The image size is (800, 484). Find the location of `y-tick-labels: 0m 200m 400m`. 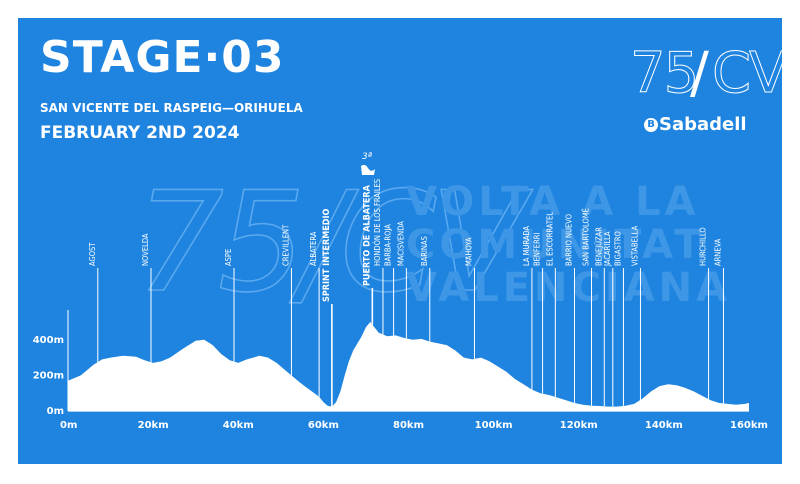

y-tick-labels: 0m 200m 400m is located at coordinates (48, 376).